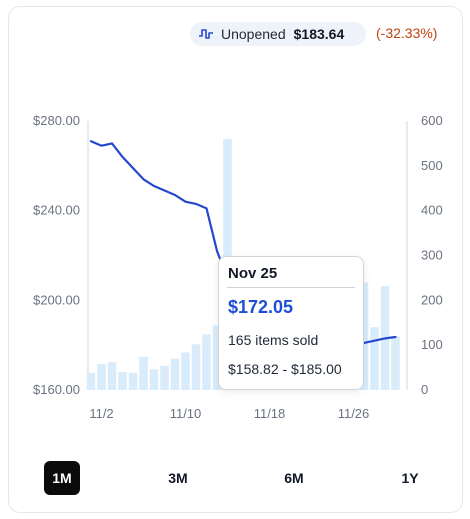 The image size is (470, 519). What do you see at coordinates (294, 478) in the screenshot?
I see `range-6m-button: 6M` at bounding box center [294, 478].